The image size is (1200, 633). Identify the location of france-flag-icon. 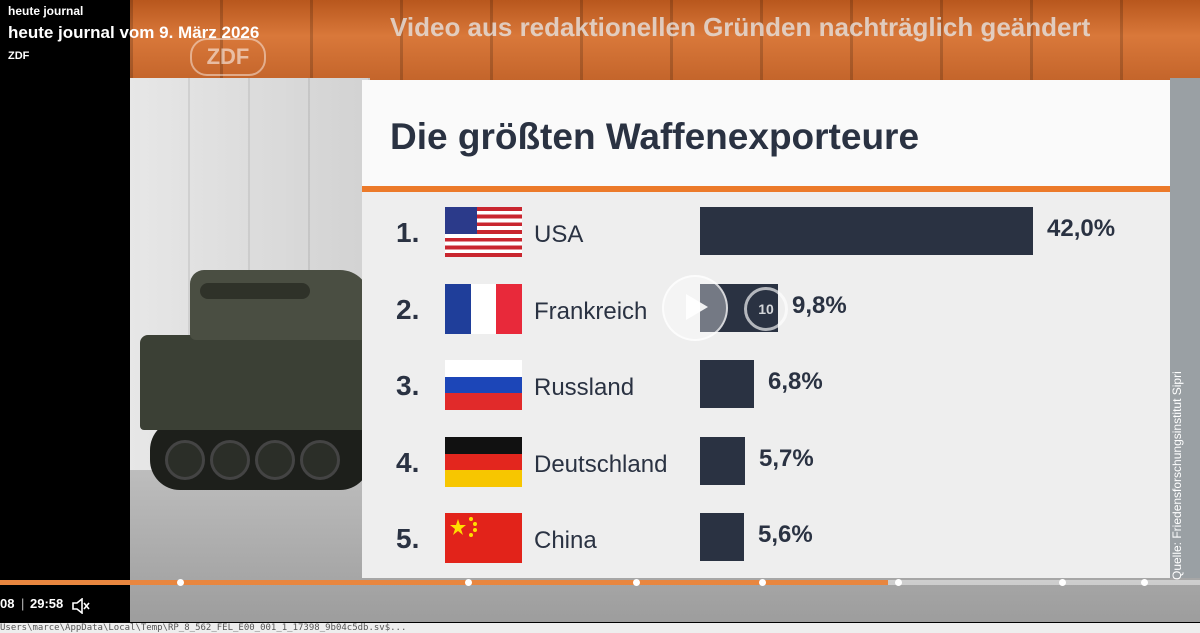
(483, 309).